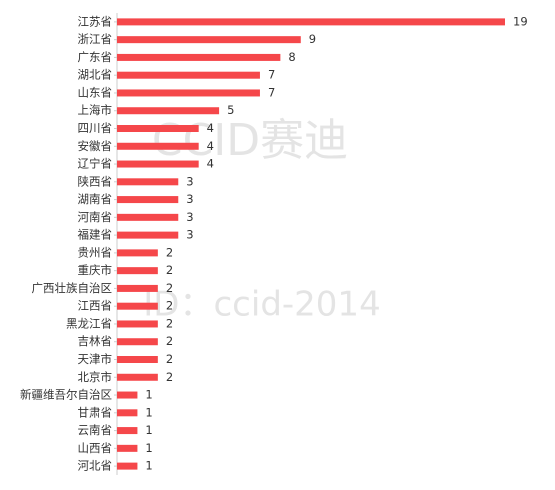 This screenshot has width=555, height=490. I want to click on watermark: CCID赛迪, so click(250, 140).